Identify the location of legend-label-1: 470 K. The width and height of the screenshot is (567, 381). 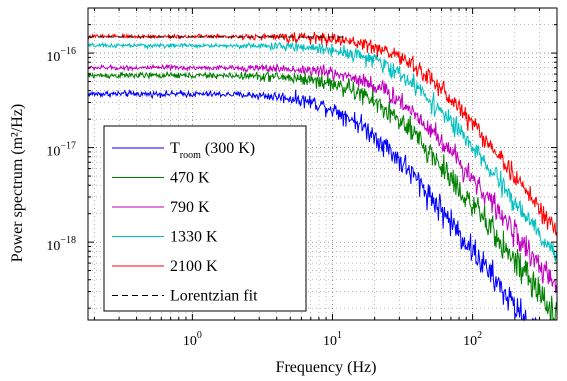
(190, 178).